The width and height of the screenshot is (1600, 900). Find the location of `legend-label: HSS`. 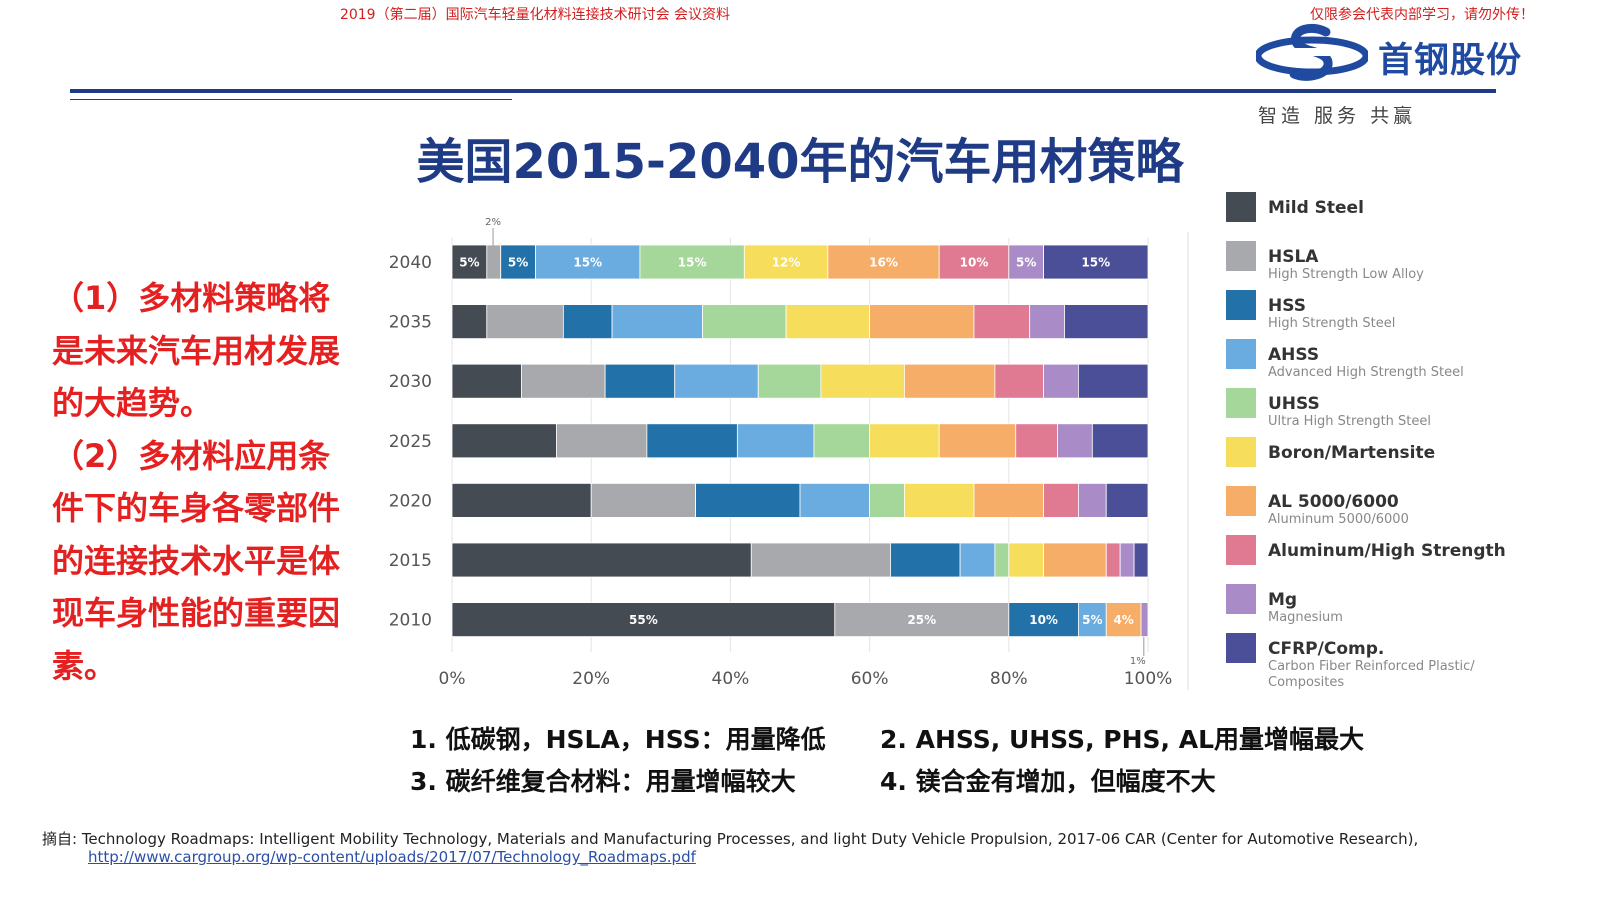

legend-label: HSS is located at coordinates (1287, 306).